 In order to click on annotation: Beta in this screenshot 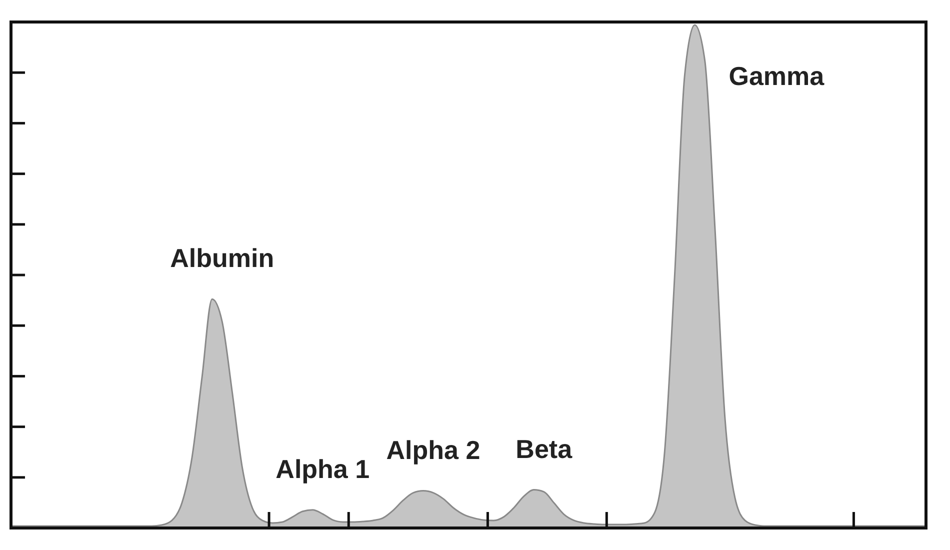, I will do `click(544, 449)`.